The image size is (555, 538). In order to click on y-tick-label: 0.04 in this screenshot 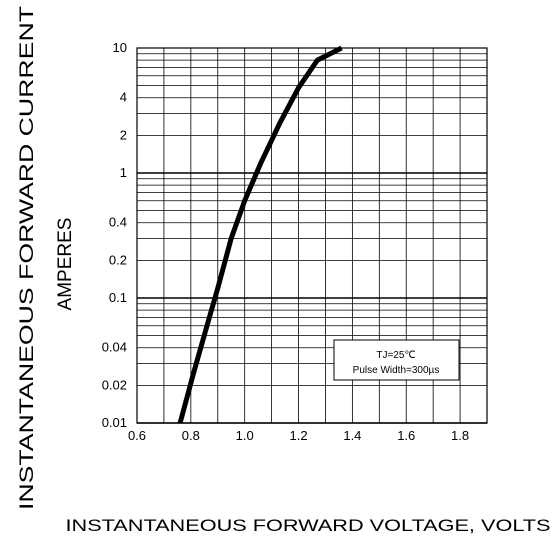, I will do `click(114, 347)`.